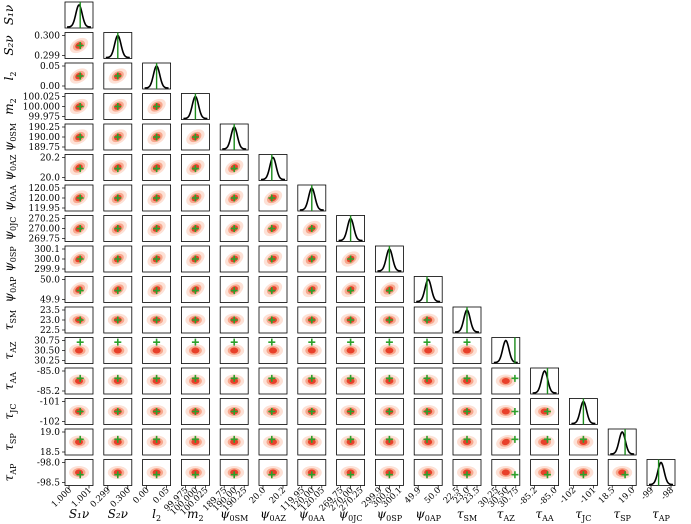 The width and height of the screenshot is (691, 524). Describe the element at coordinates (50, 179) in the screenshot. I see `y-tick-label-5-0: 20.0` at that location.